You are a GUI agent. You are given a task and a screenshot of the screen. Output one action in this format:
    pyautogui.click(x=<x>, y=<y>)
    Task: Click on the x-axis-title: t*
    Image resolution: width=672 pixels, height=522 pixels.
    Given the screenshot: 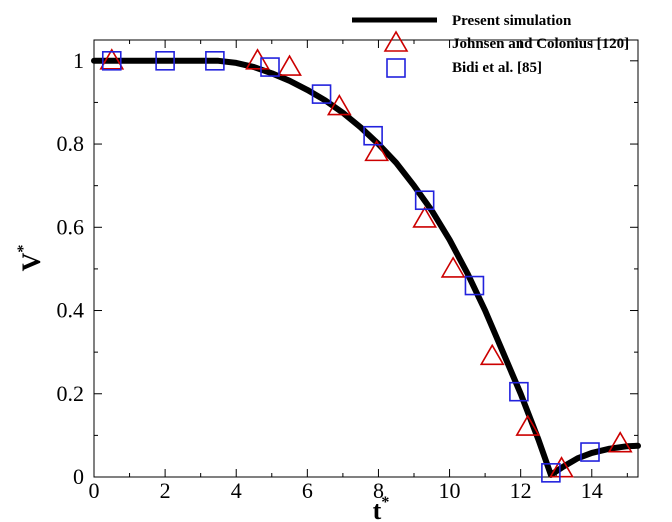 What is the action you would take?
    pyautogui.click(x=381, y=508)
    